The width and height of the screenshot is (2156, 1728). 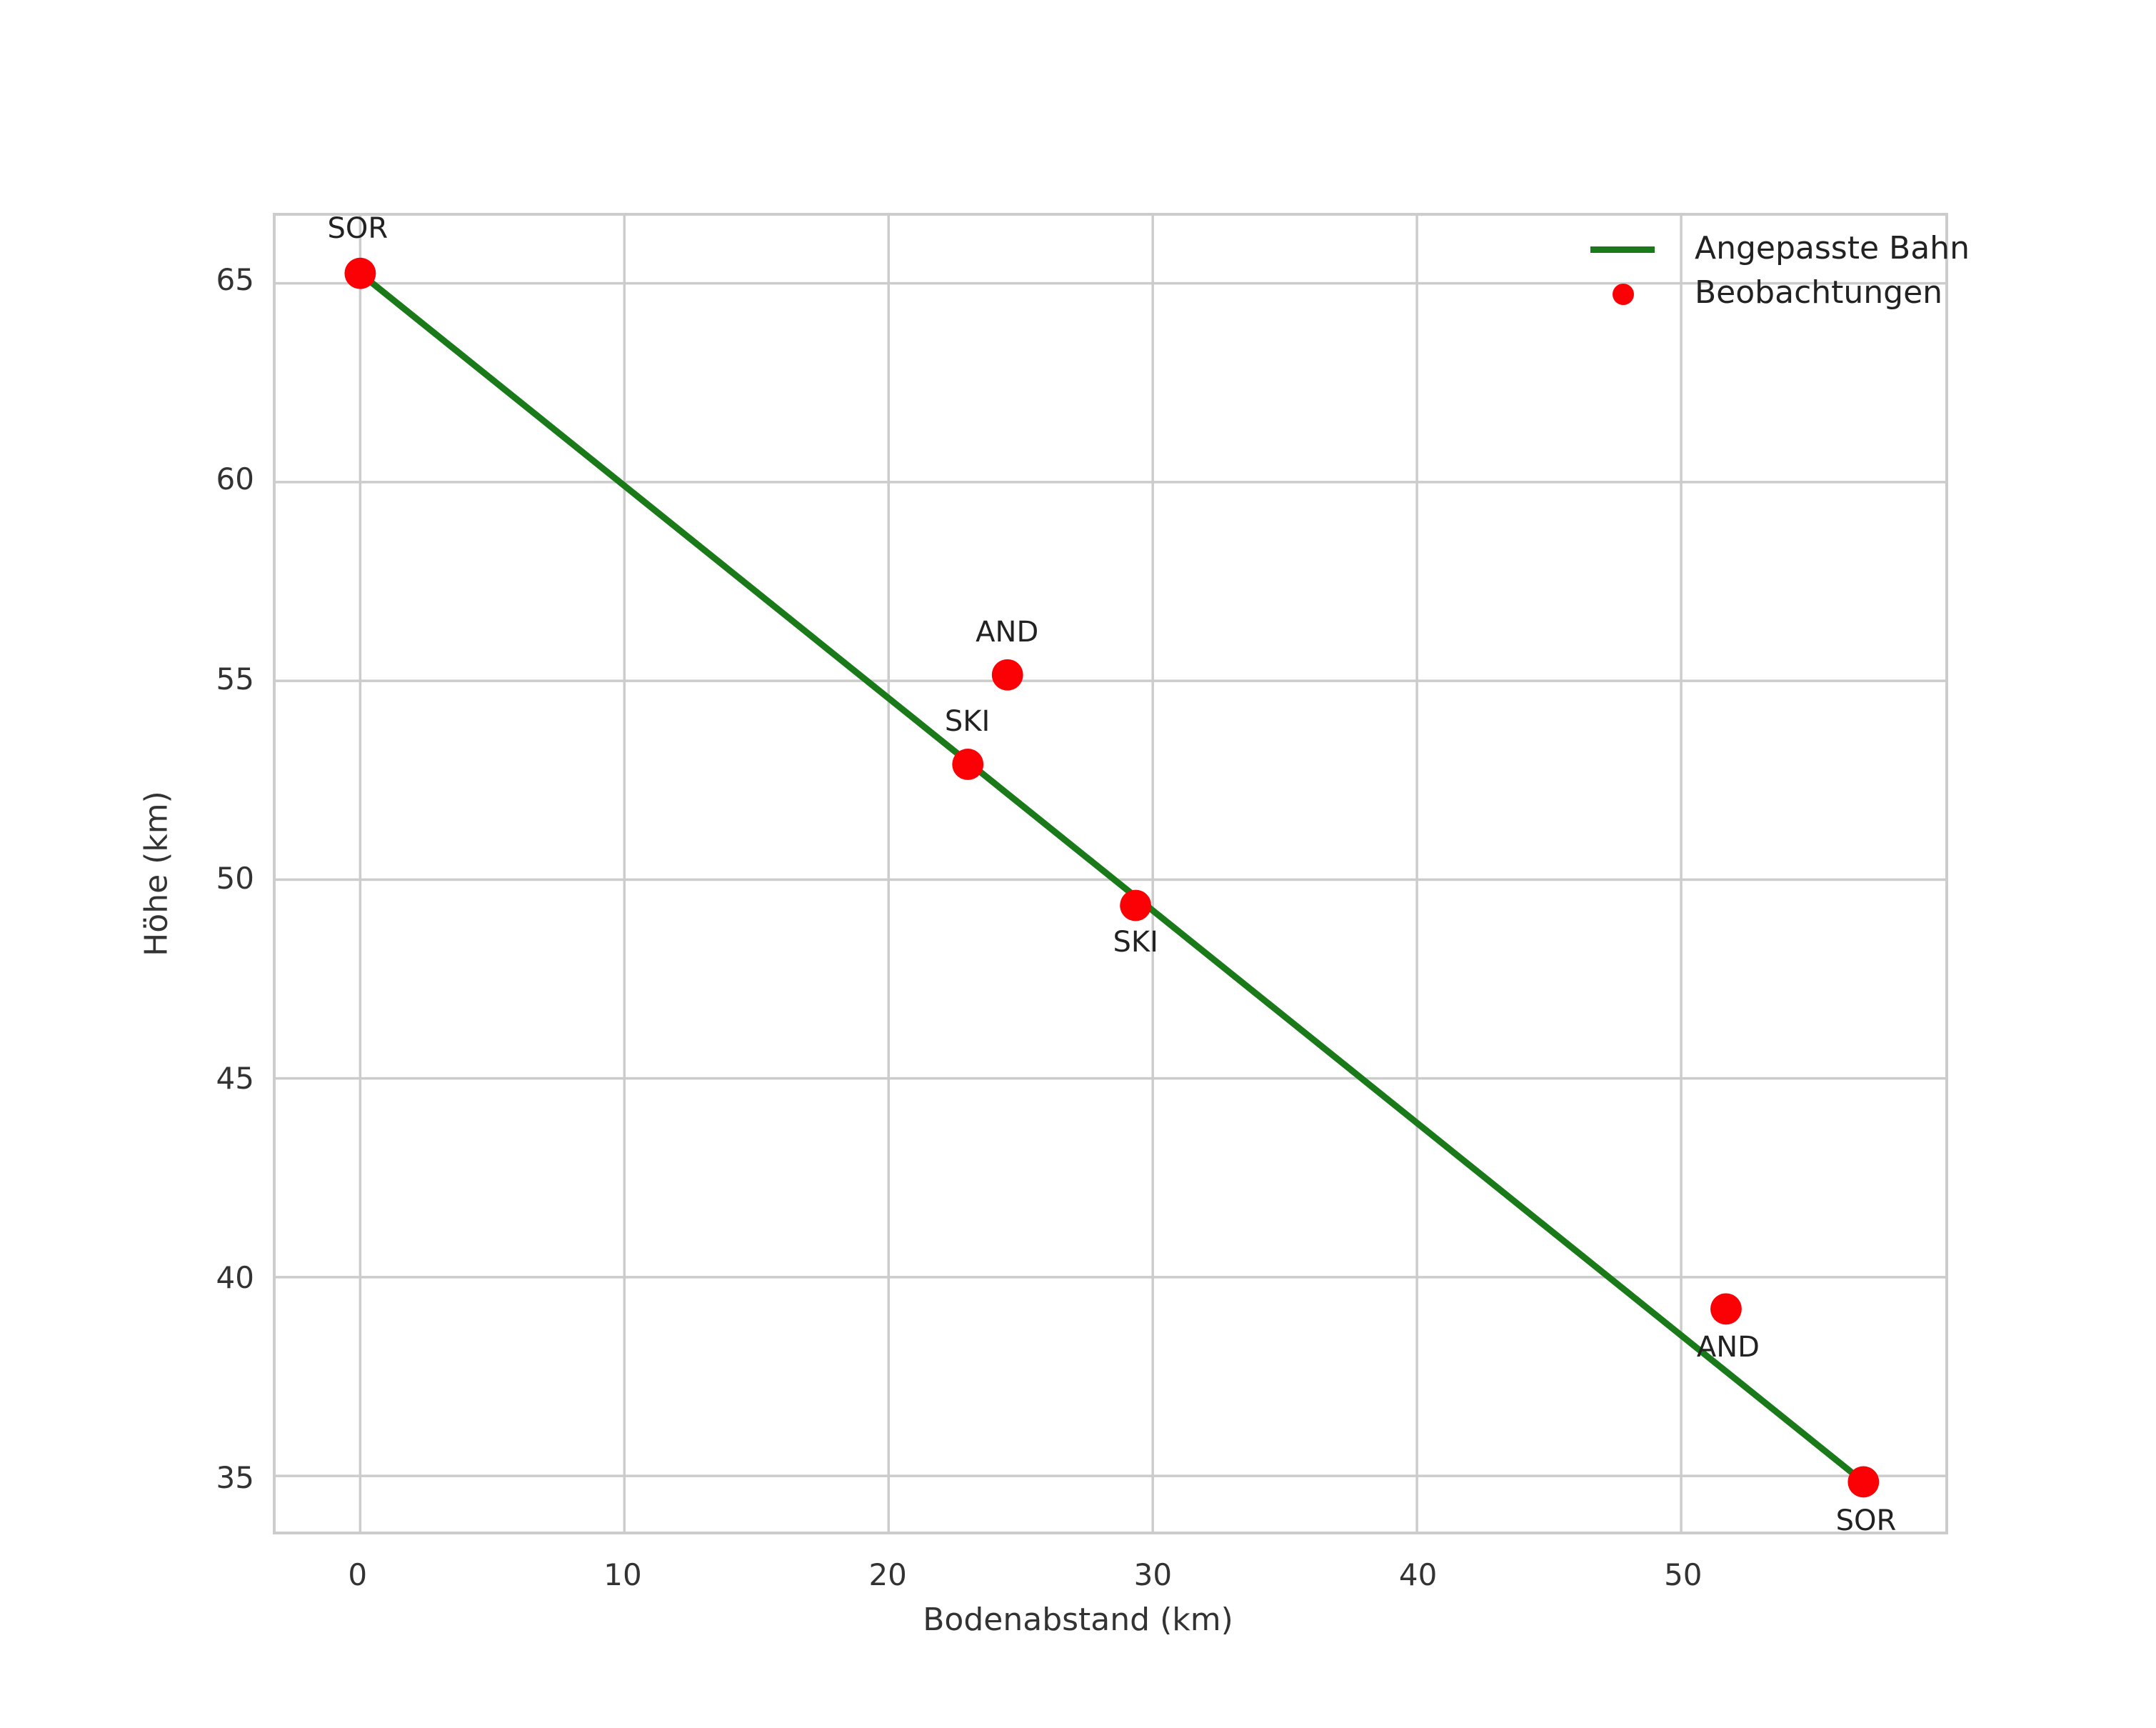 What do you see at coordinates (1819, 292) in the screenshot?
I see `legend-label-observations: Beobachtungen` at bounding box center [1819, 292].